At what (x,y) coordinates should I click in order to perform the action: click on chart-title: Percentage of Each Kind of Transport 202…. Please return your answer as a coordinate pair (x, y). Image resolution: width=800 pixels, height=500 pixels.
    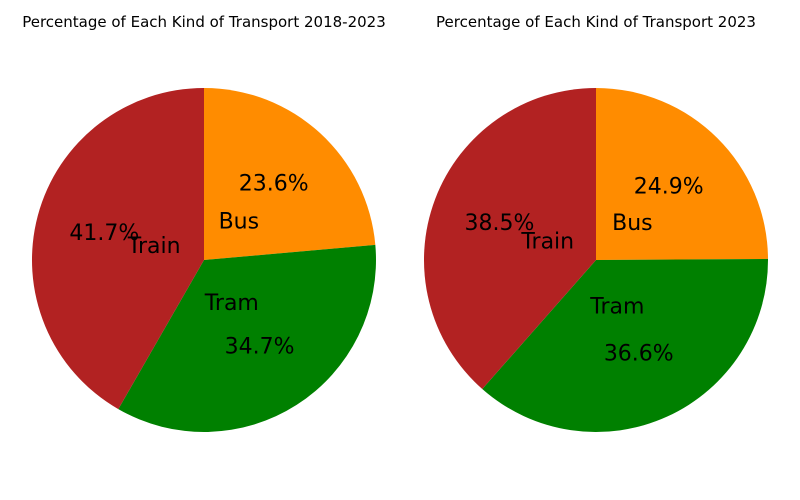
    Looking at the image, I should click on (596, 22).